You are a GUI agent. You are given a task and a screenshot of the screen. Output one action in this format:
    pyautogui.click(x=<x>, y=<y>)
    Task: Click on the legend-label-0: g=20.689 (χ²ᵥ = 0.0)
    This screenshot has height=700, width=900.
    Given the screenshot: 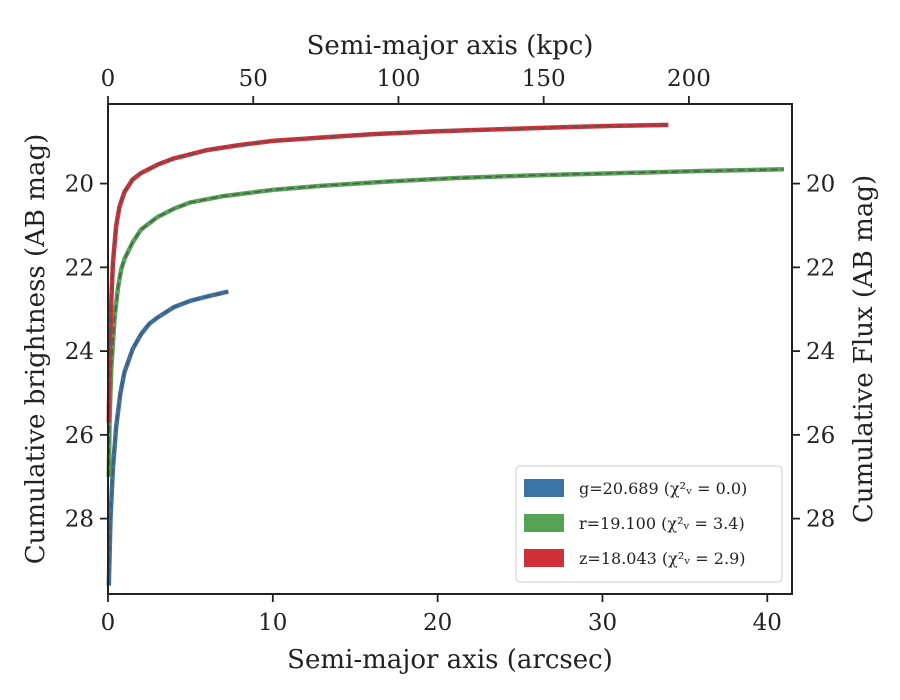 What is the action you would take?
    pyautogui.click(x=663, y=488)
    